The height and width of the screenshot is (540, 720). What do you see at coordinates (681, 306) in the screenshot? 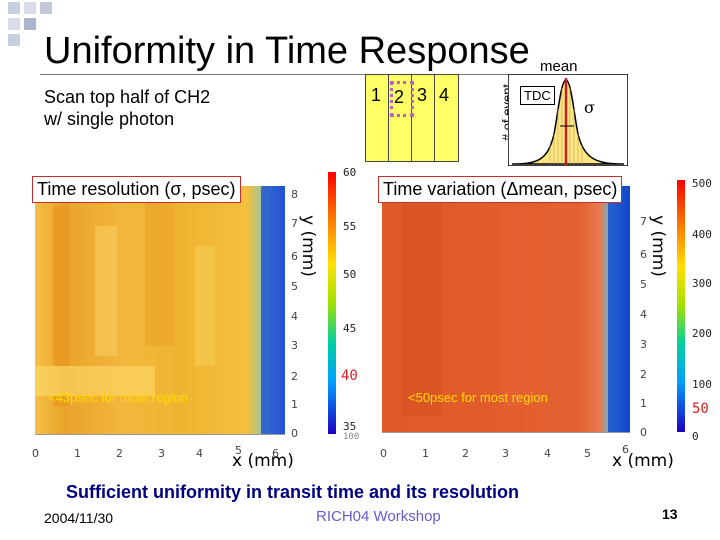
I see `right-colorbar-strip` at bounding box center [681, 306].